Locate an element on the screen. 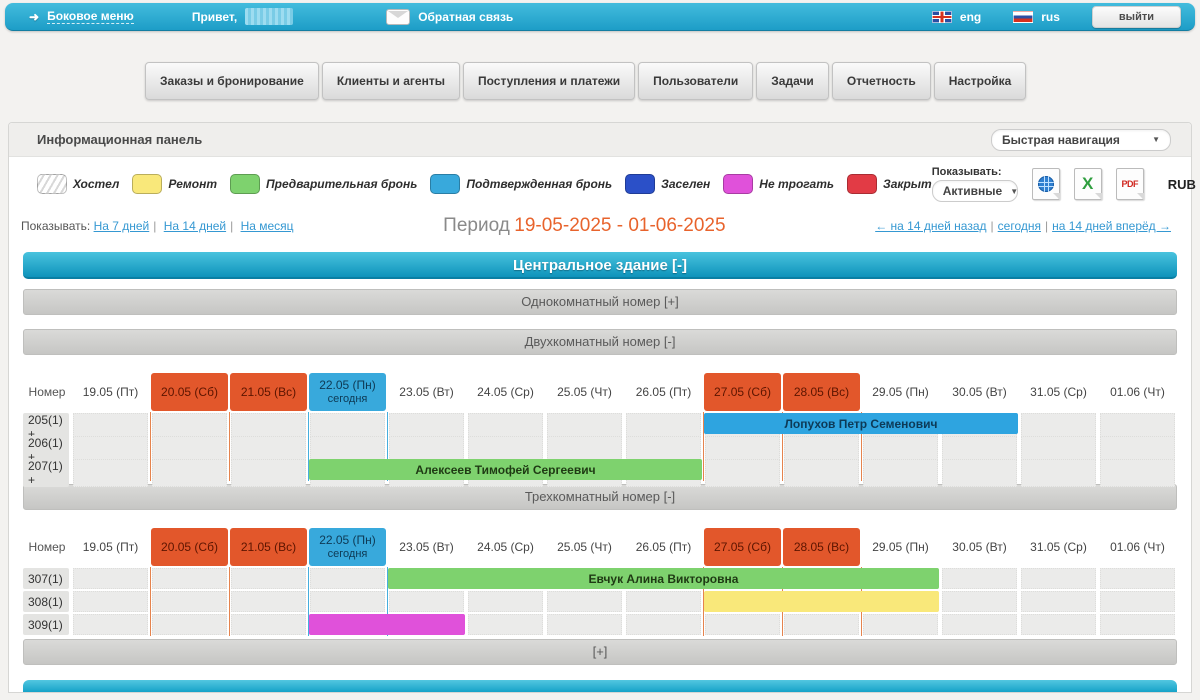 The width and height of the screenshot is (1200, 700). room-label: 309(1) is located at coordinates (46, 624).